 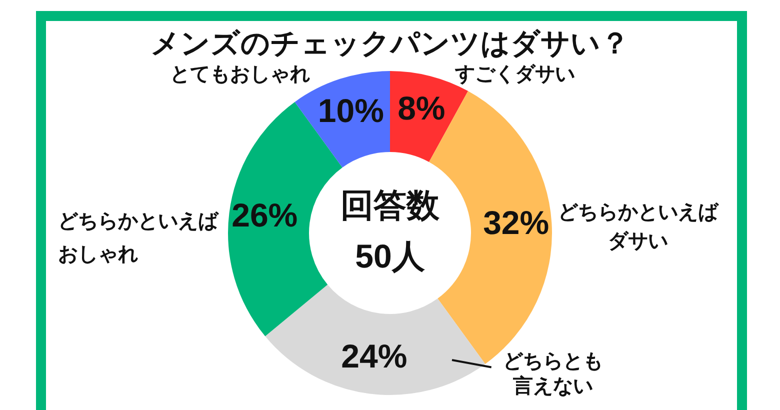 What do you see at coordinates (265, 215) in the screenshot?
I see `data-label: 26%` at bounding box center [265, 215].